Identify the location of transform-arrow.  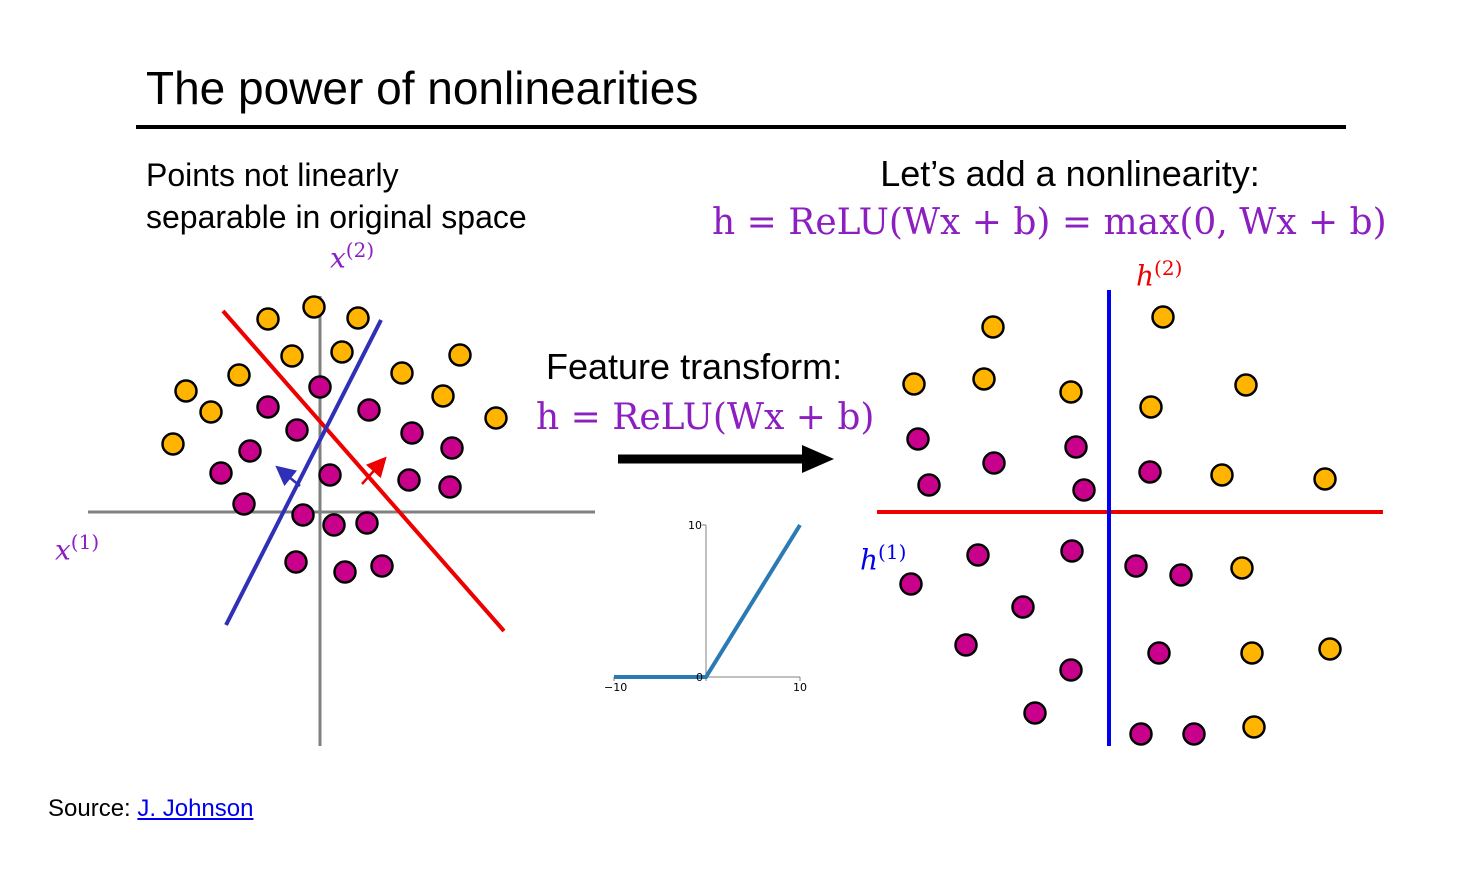
(726, 459).